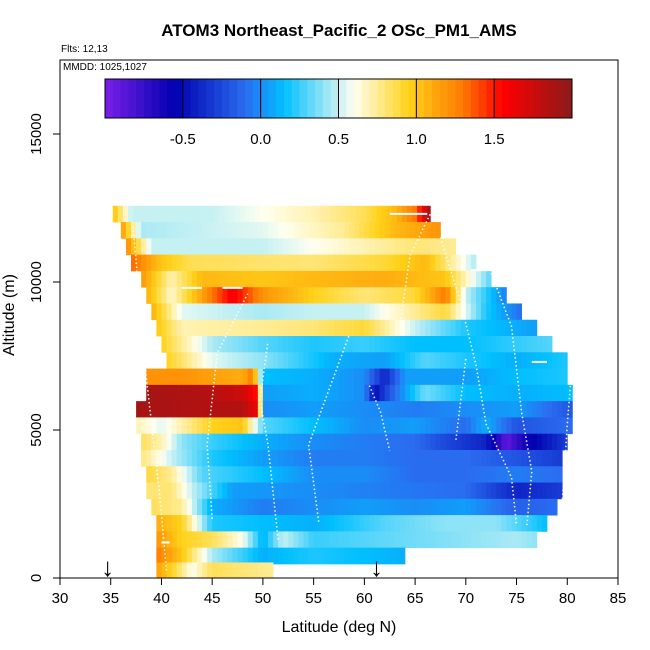 The image size is (650, 650). What do you see at coordinates (339, 30) in the screenshot?
I see `chart-title: ATOM3 Northeast_Pacific_2 OSc_PM1_AMS` at bounding box center [339, 30].